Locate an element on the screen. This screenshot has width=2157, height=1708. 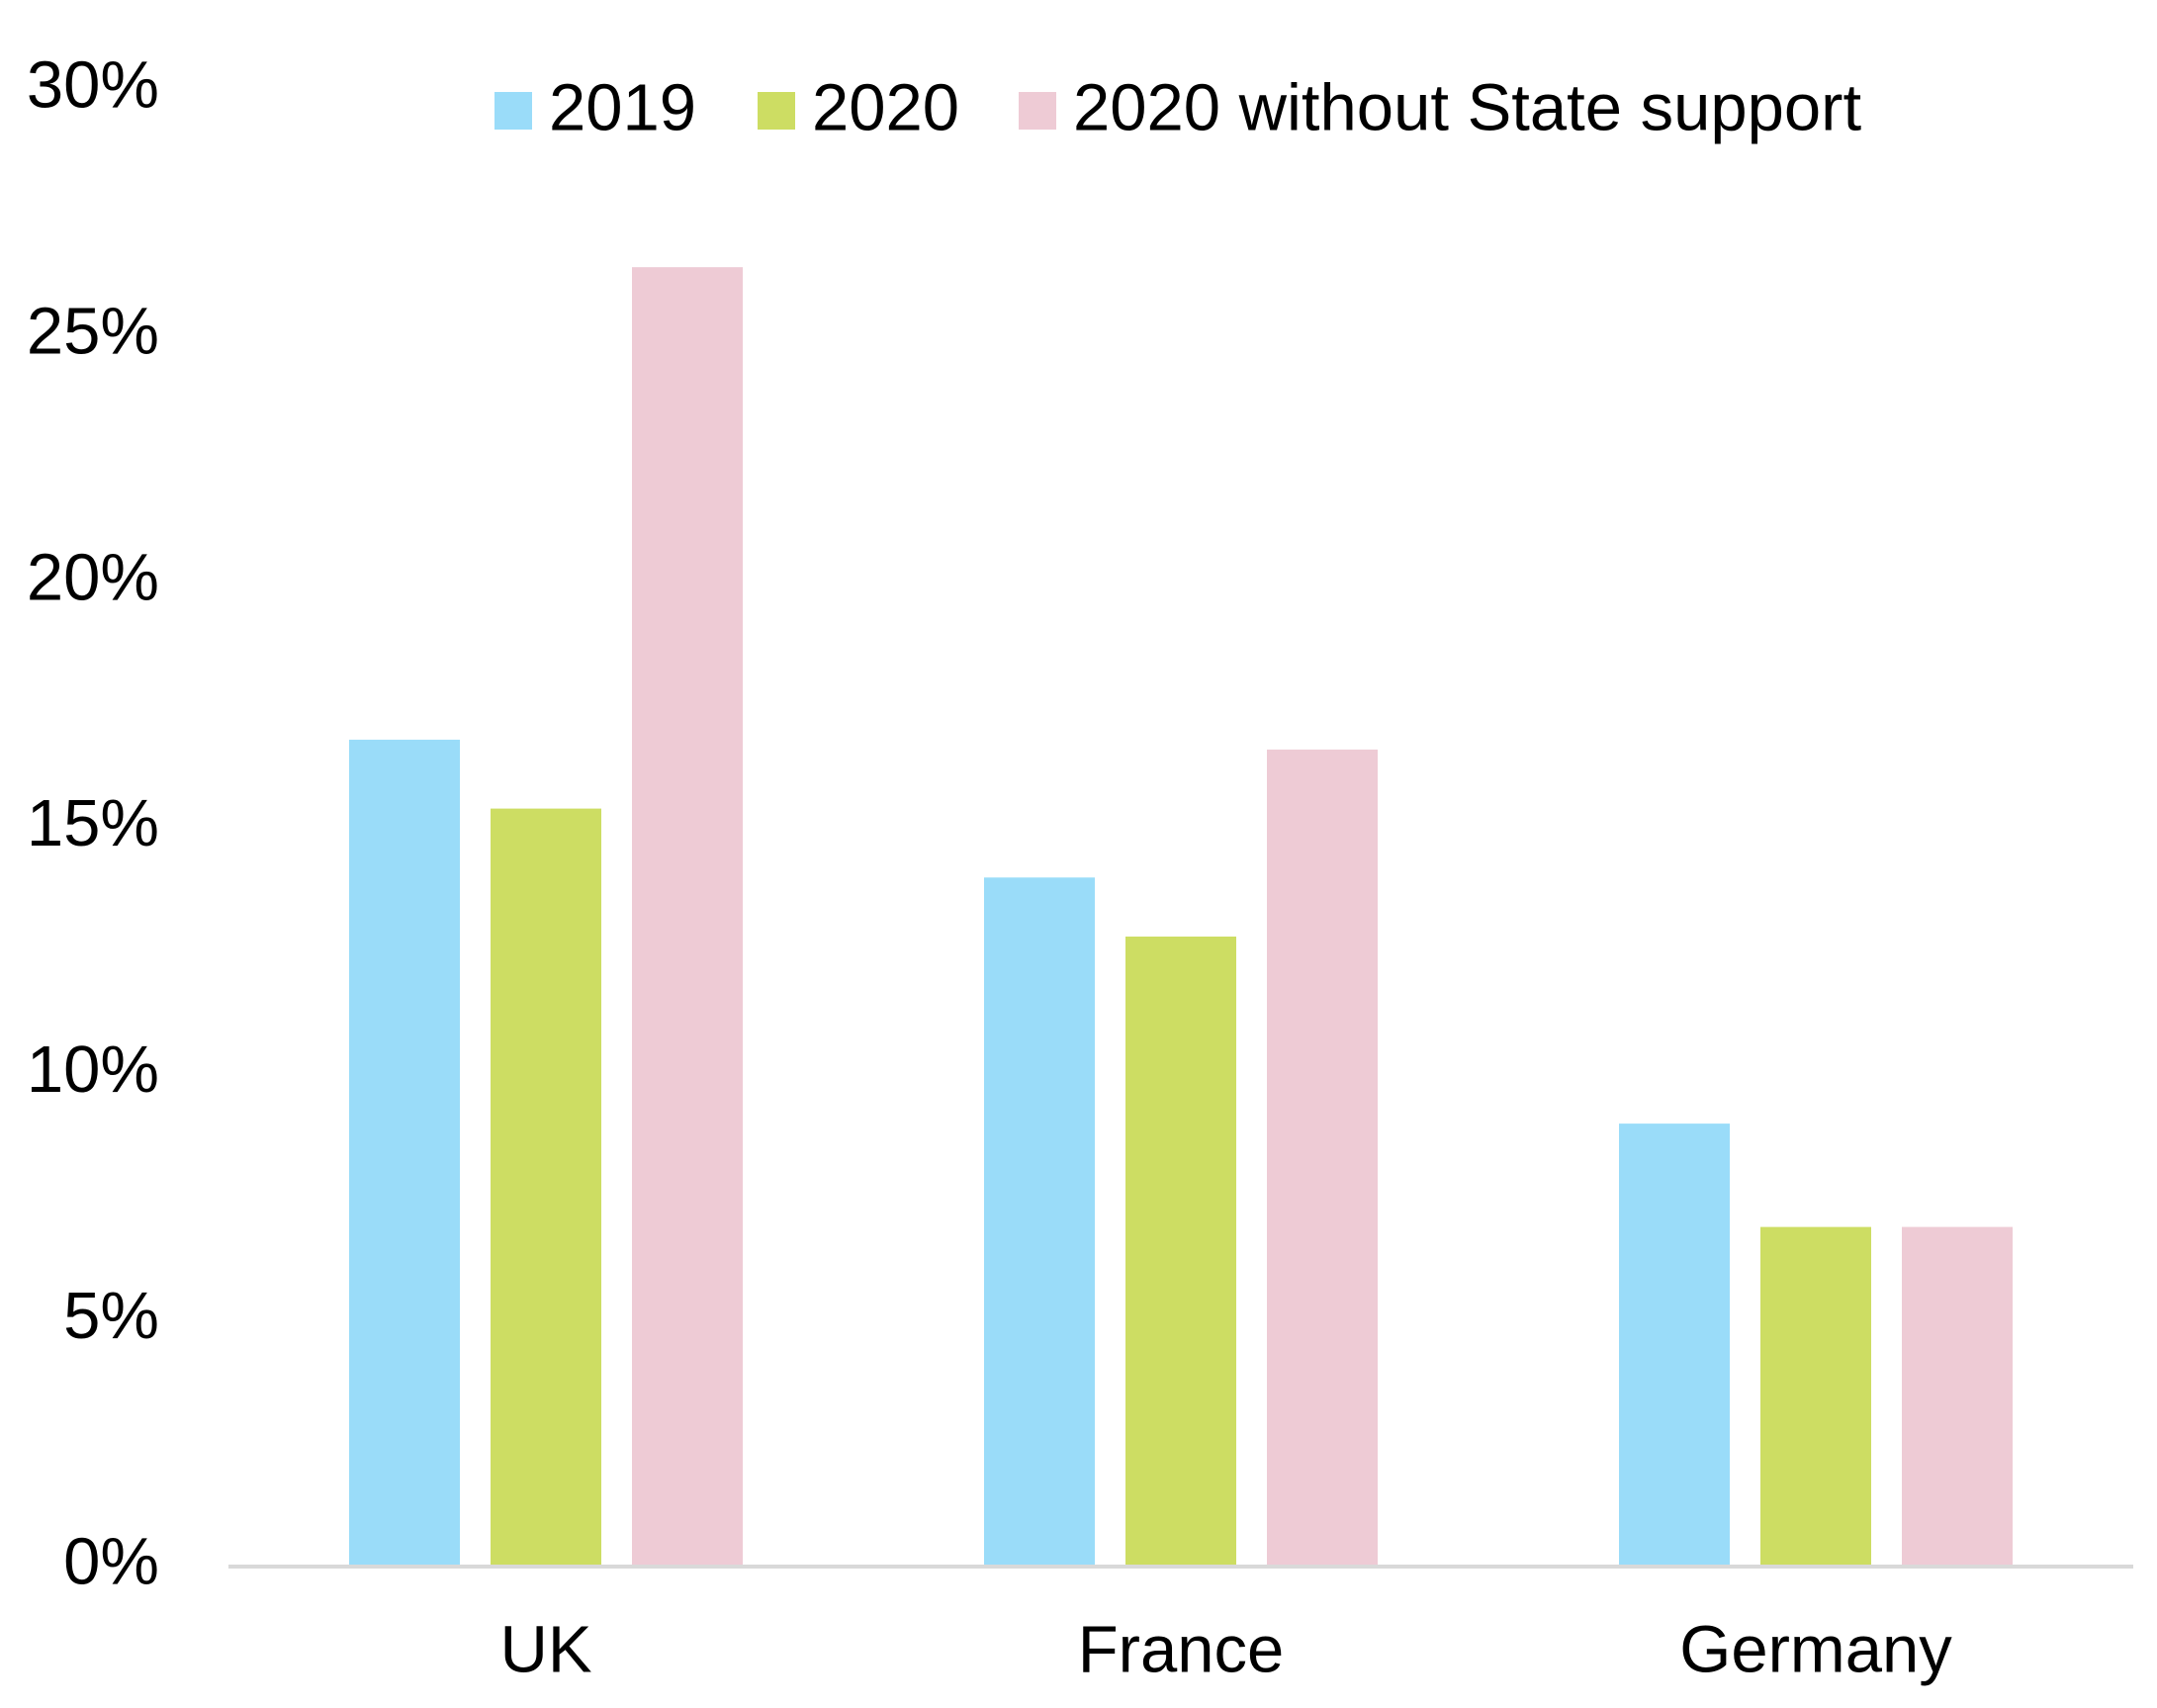
legend-label: 2019 is located at coordinates (622, 108).